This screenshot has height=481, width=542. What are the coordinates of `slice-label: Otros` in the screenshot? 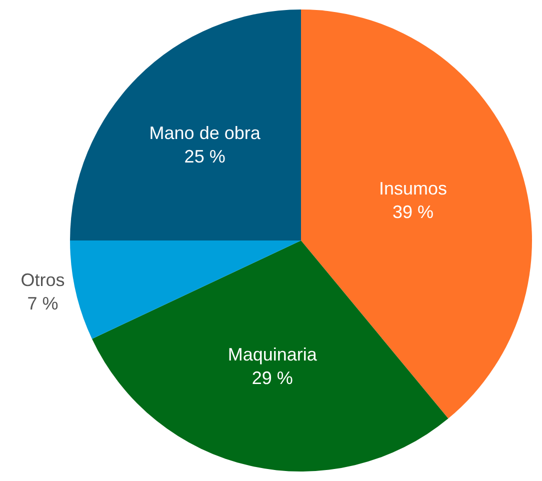 It's located at (42, 280).